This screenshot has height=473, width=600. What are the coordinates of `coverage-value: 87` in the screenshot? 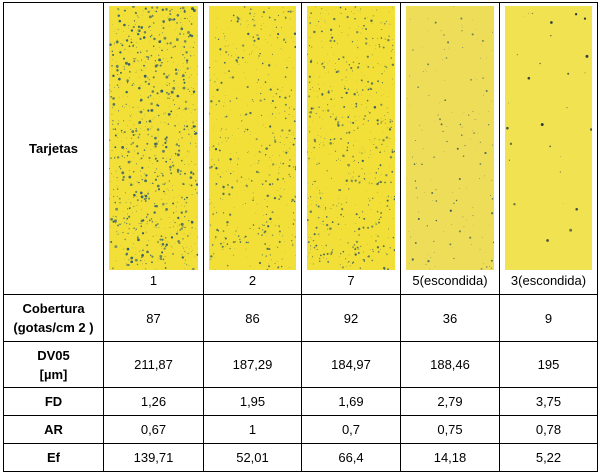 It's located at (153, 318).